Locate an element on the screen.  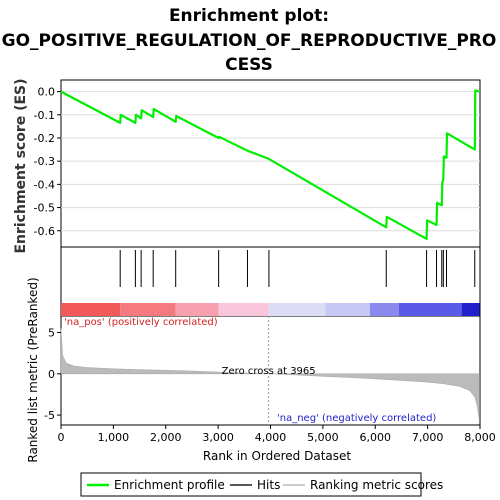
es-y-tick-label: -0.6 is located at coordinates (44, 231).